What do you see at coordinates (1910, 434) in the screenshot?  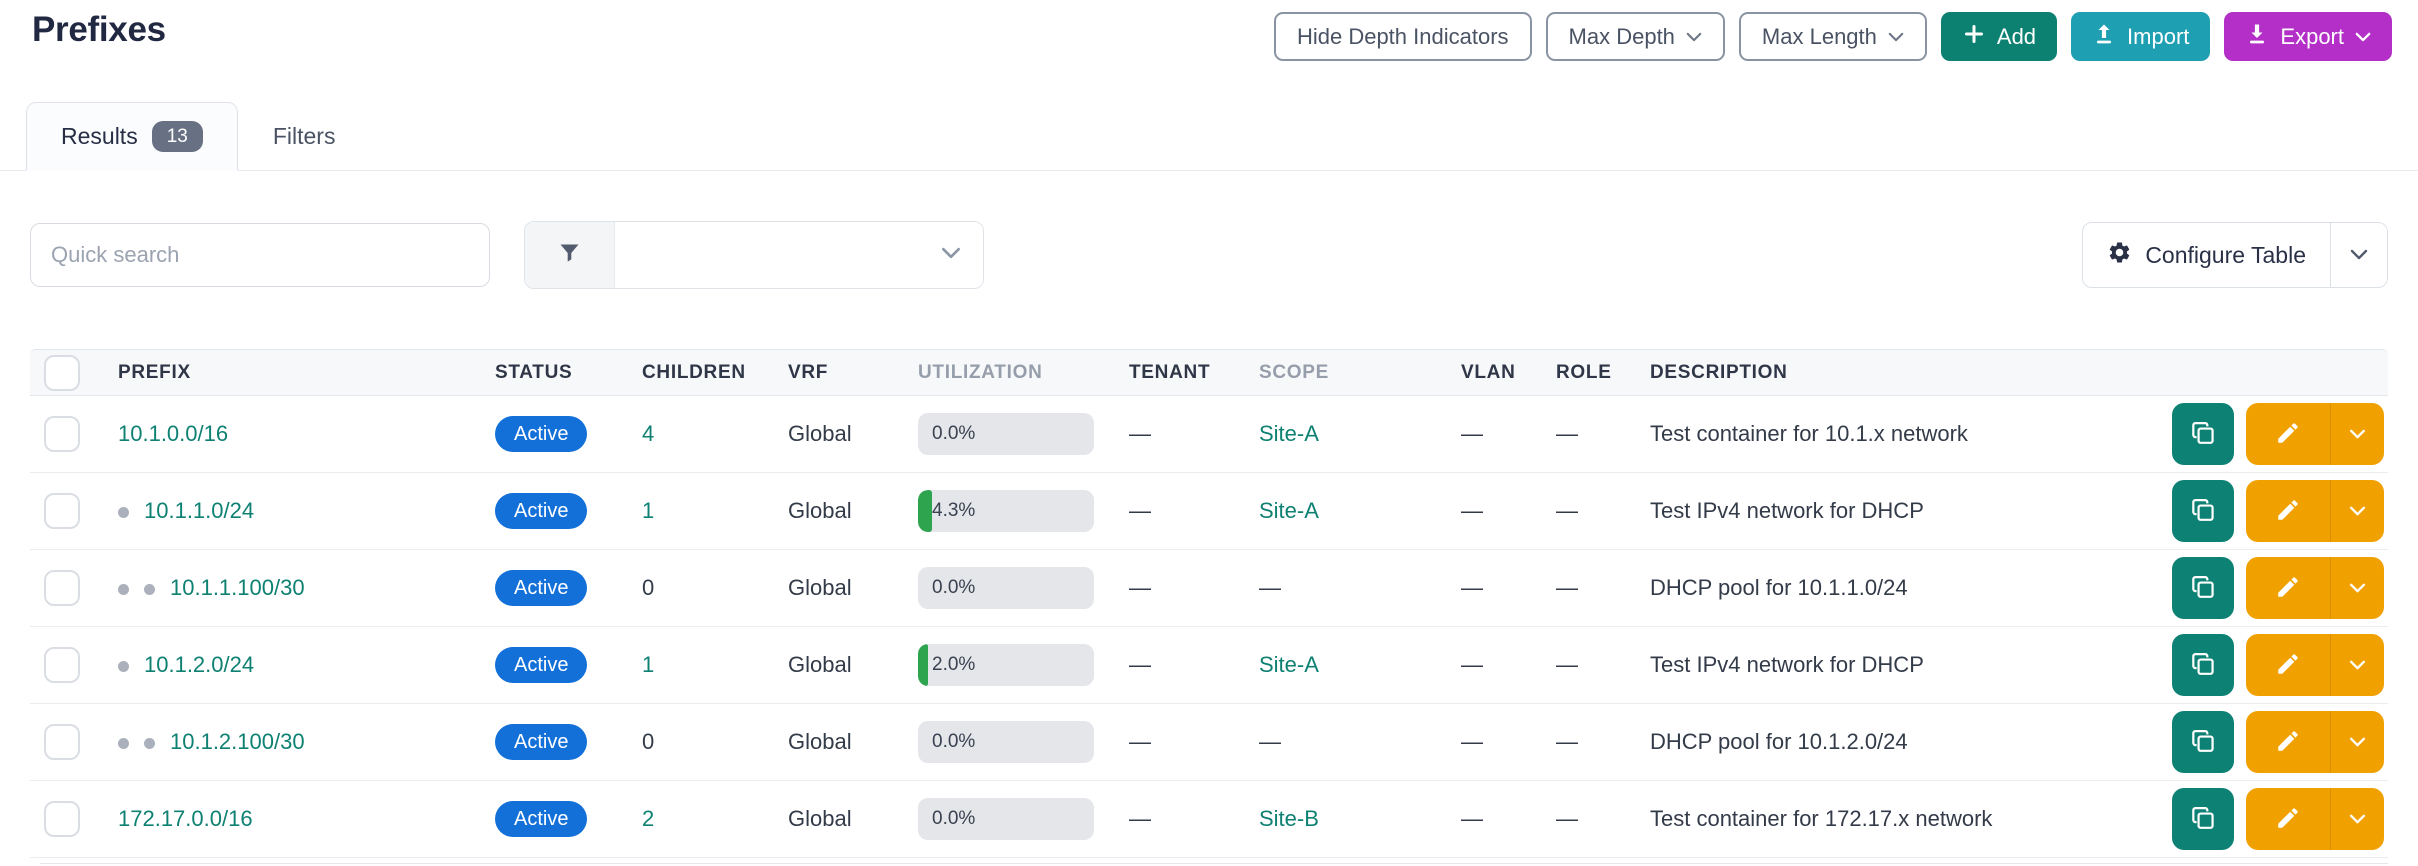 I see `description-cell: Test container for 10.1.x network` at bounding box center [1910, 434].